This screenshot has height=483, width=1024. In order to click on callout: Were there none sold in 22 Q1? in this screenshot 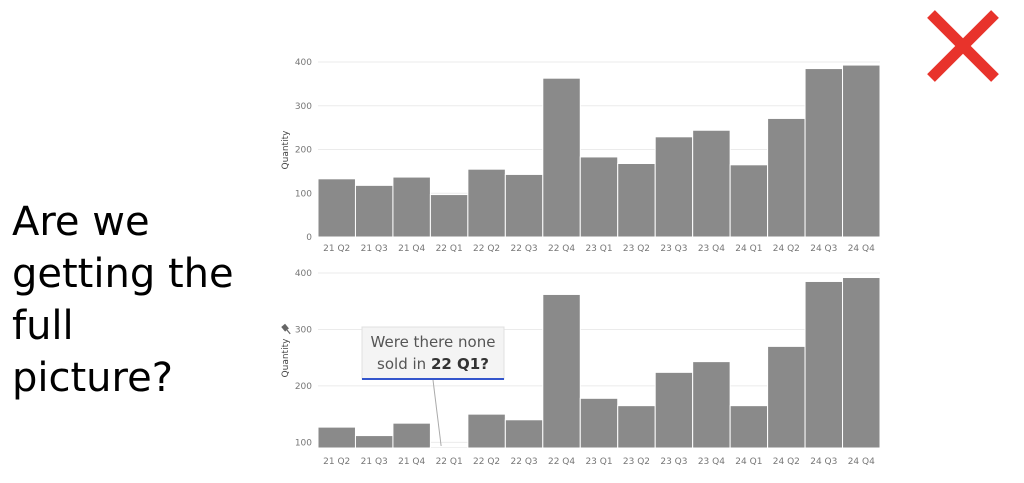, I will do `click(433, 386)`.